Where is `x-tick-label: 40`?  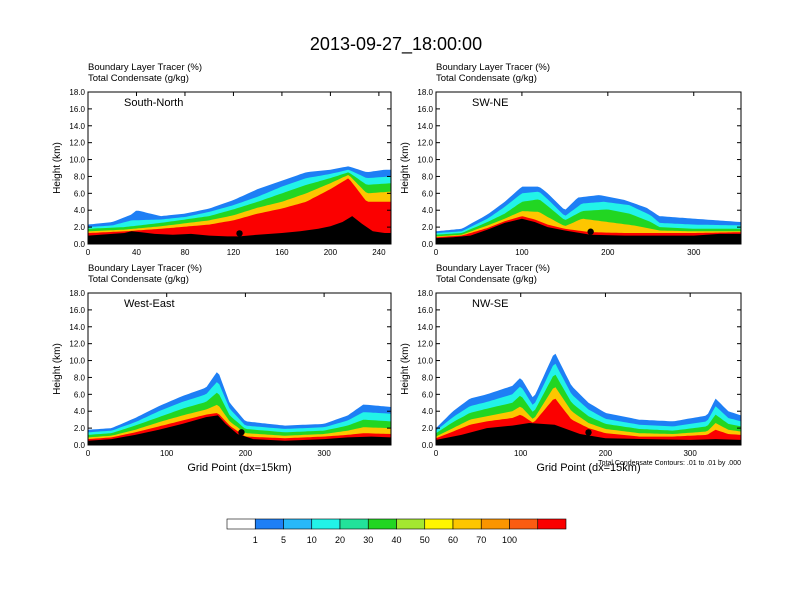 x-tick-label: 40 is located at coordinates (136, 252).